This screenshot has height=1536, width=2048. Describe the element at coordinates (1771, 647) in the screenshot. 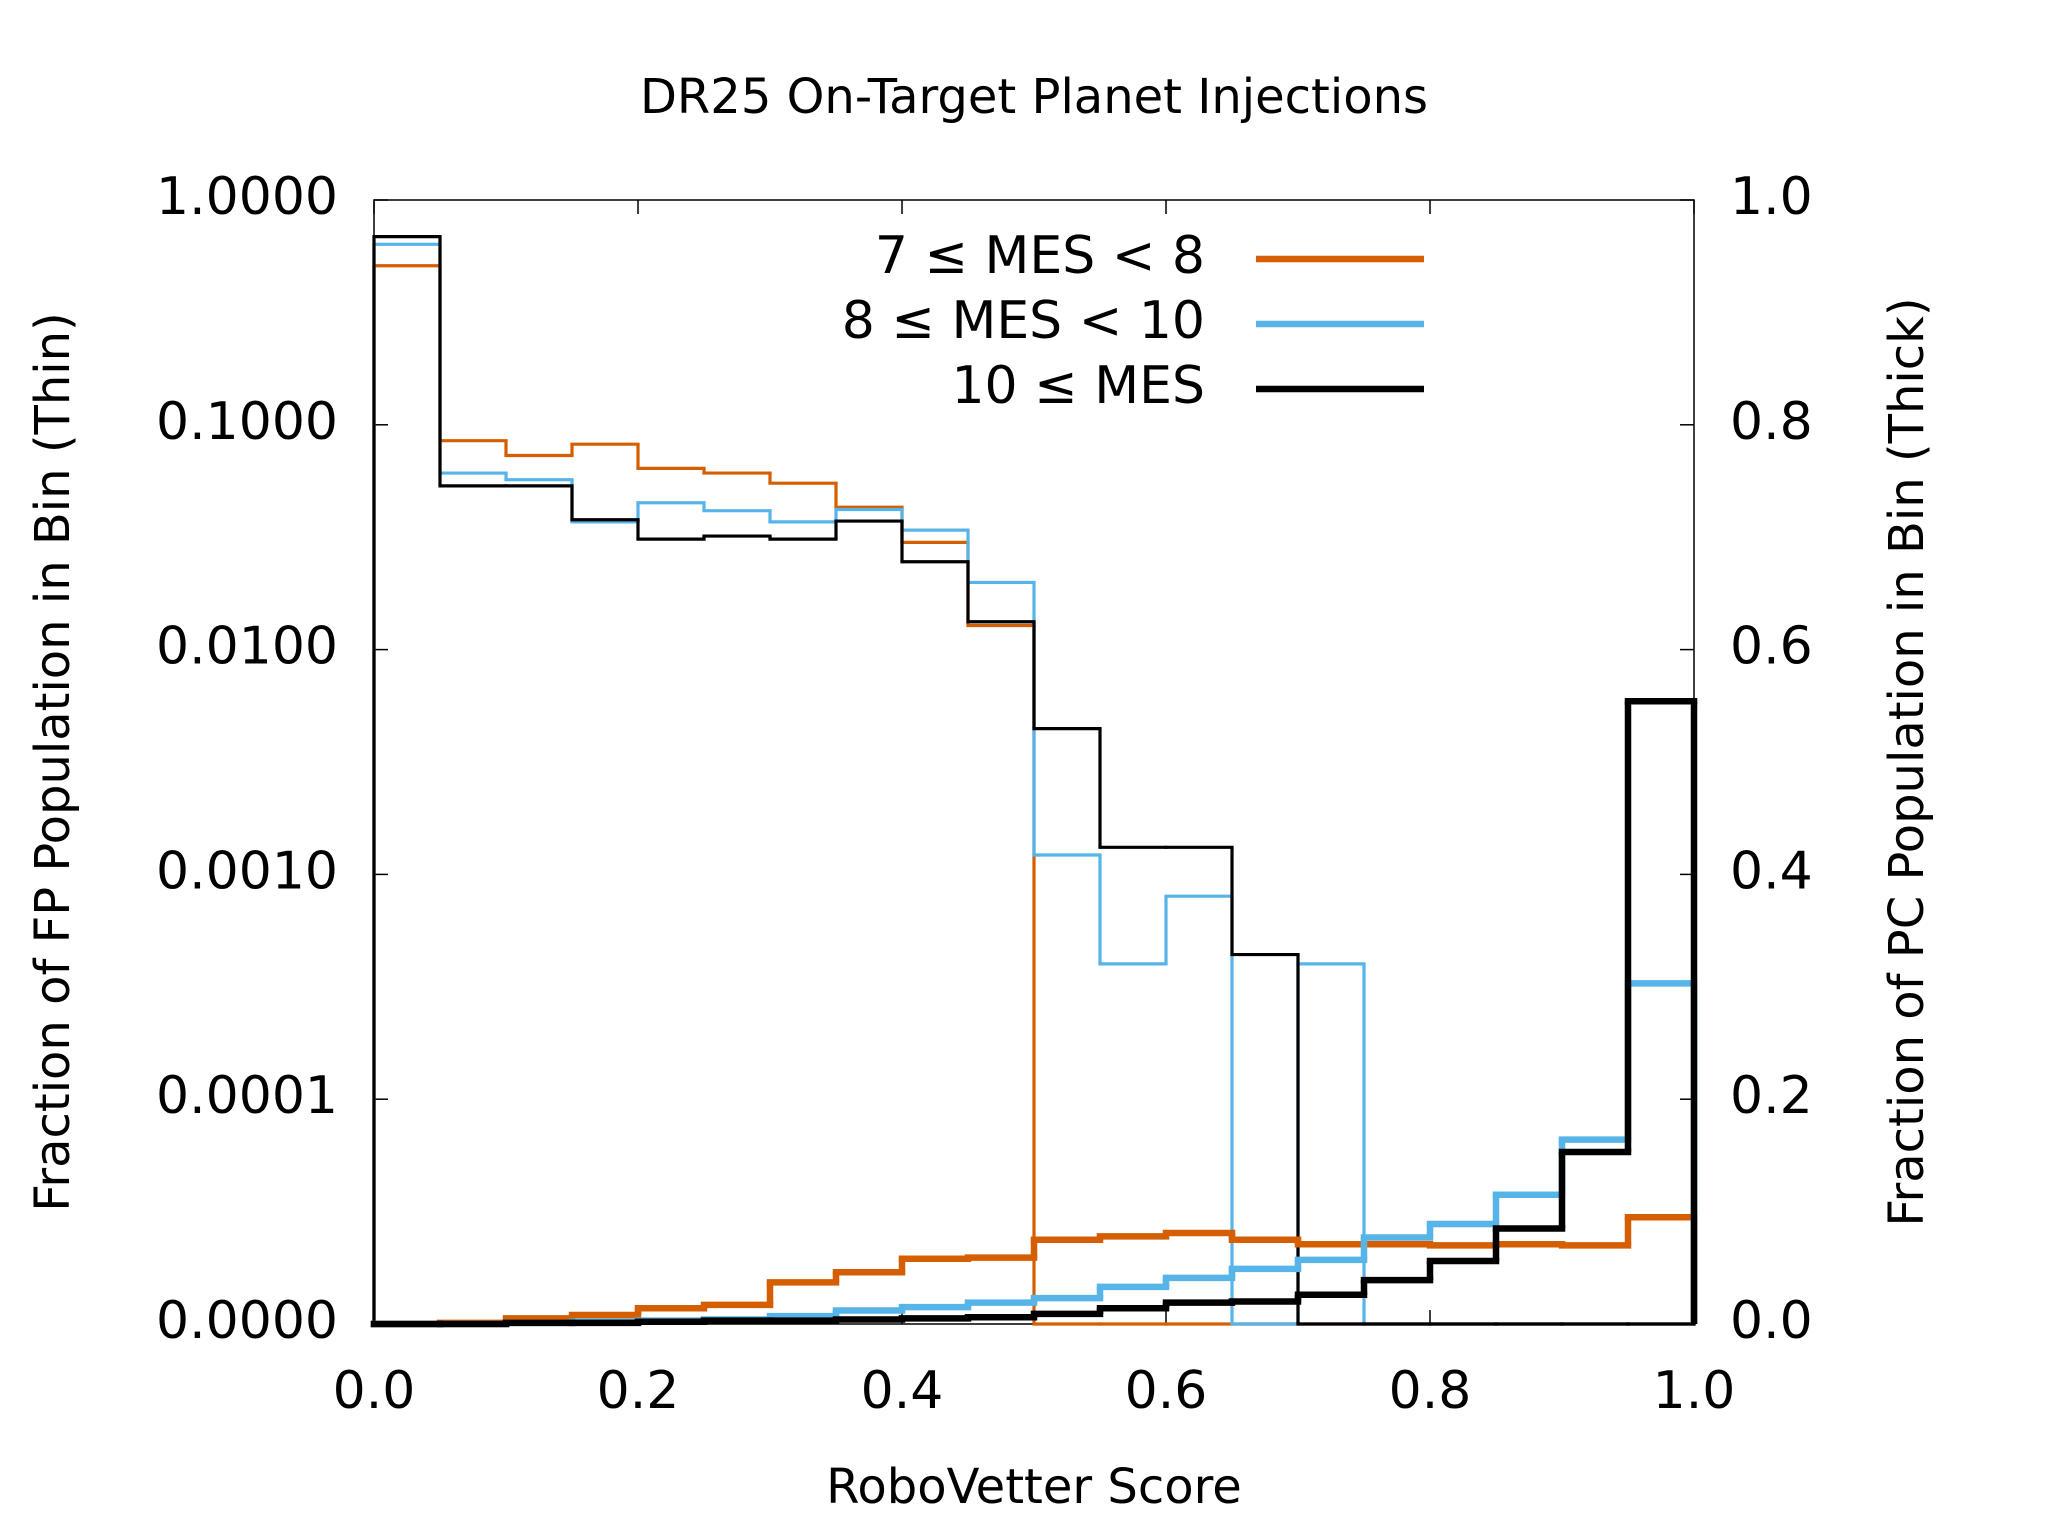

I see `y2-tick-label: 0.6` at that location.